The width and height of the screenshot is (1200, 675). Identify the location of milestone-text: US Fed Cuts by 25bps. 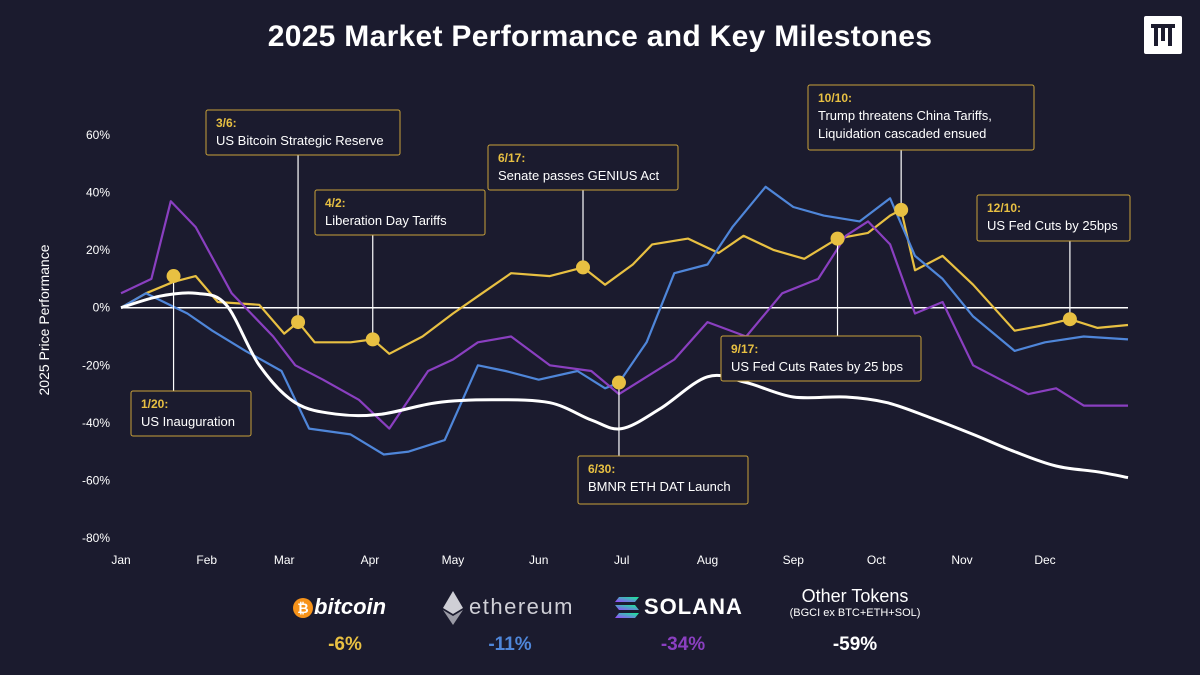
(1052, 225).